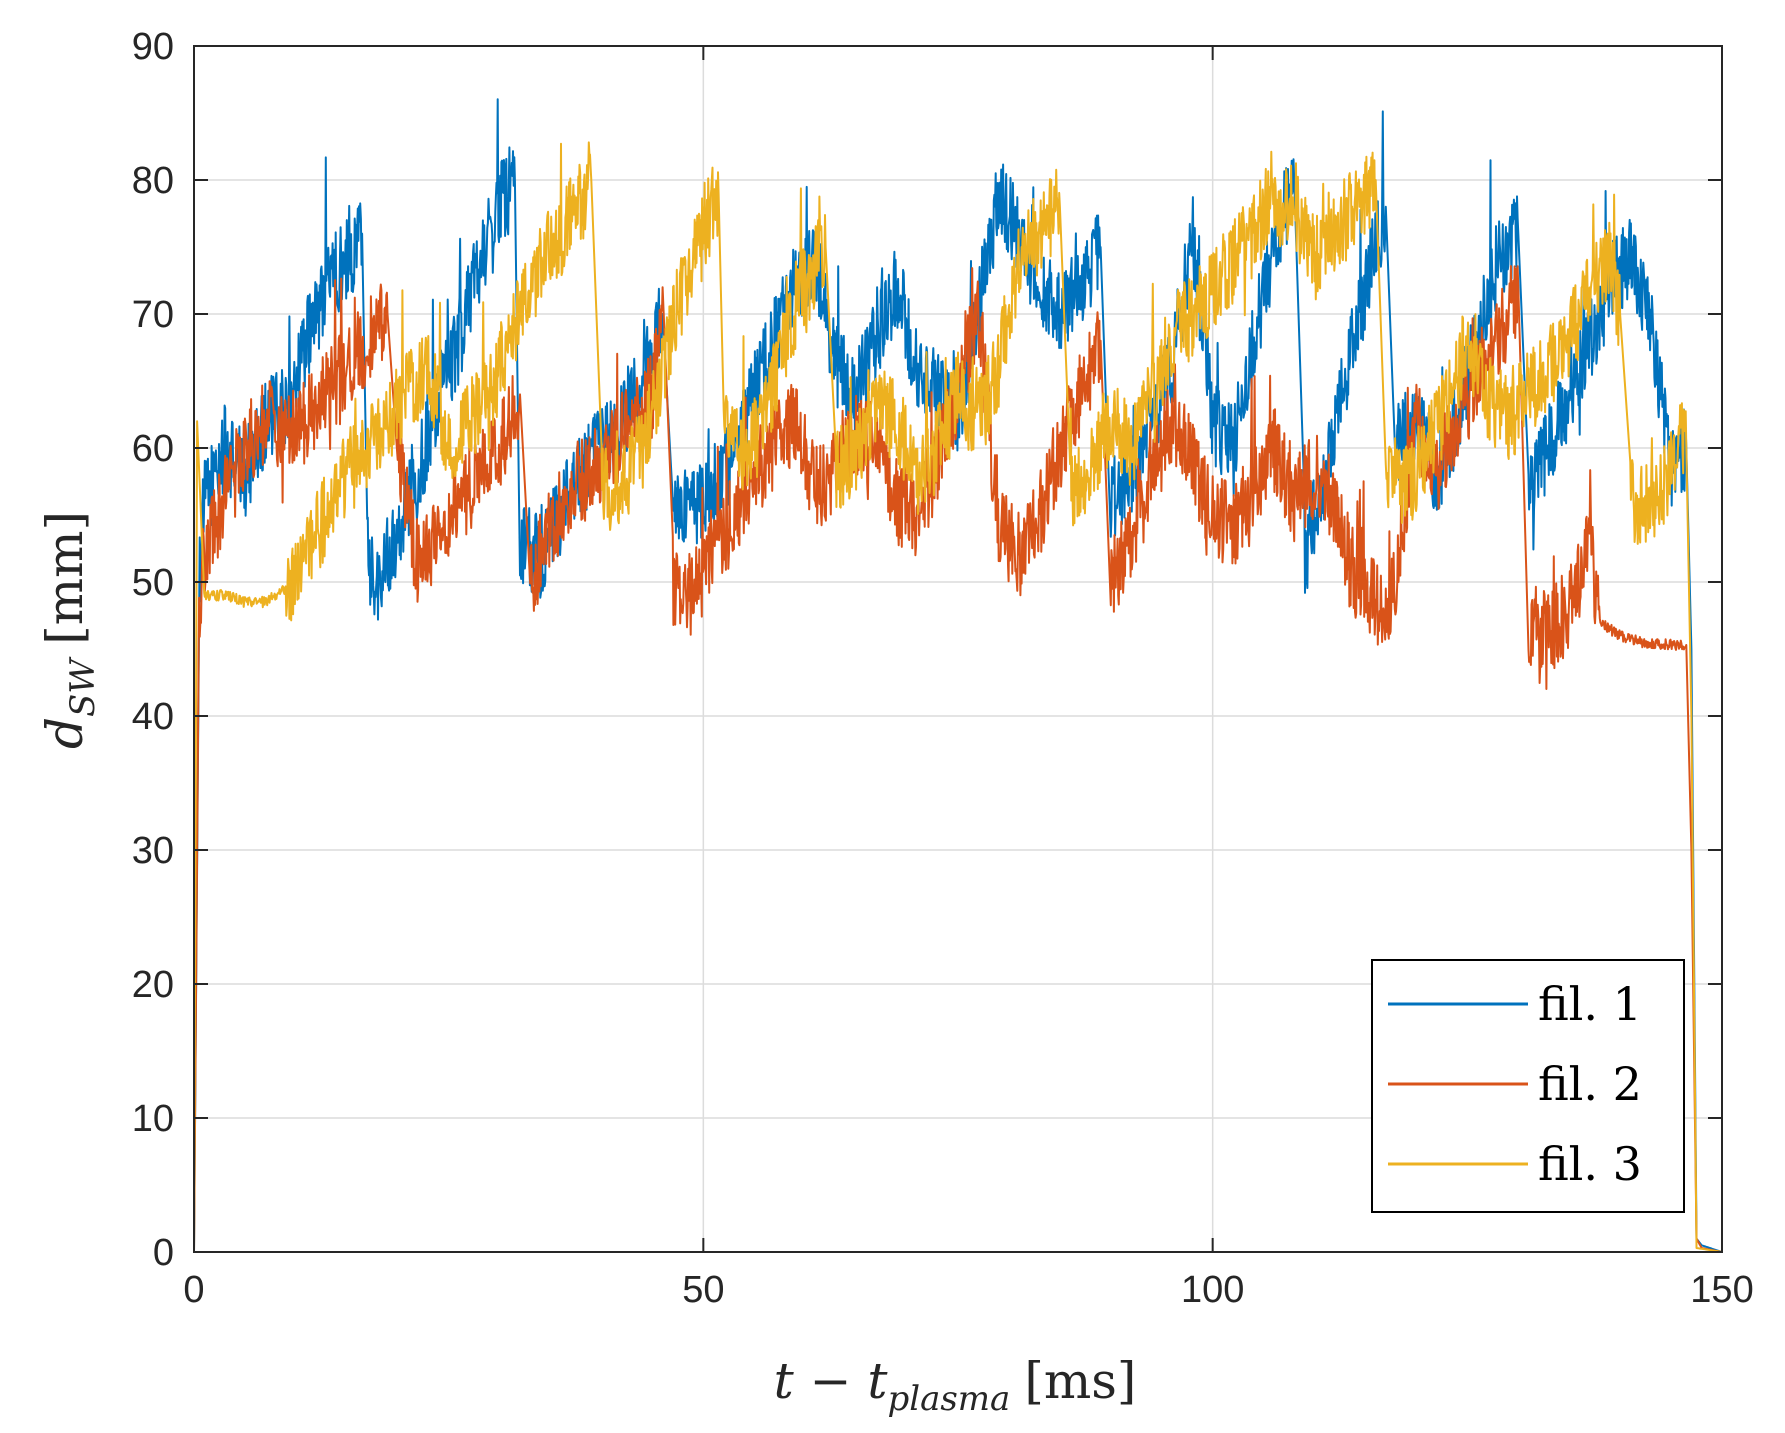 The image size is (1785, 1433). What do you see at coordinates (163, 1253) in the screenshot?
I see `y-tick-label: 0` at bounding box center [163, 1253].